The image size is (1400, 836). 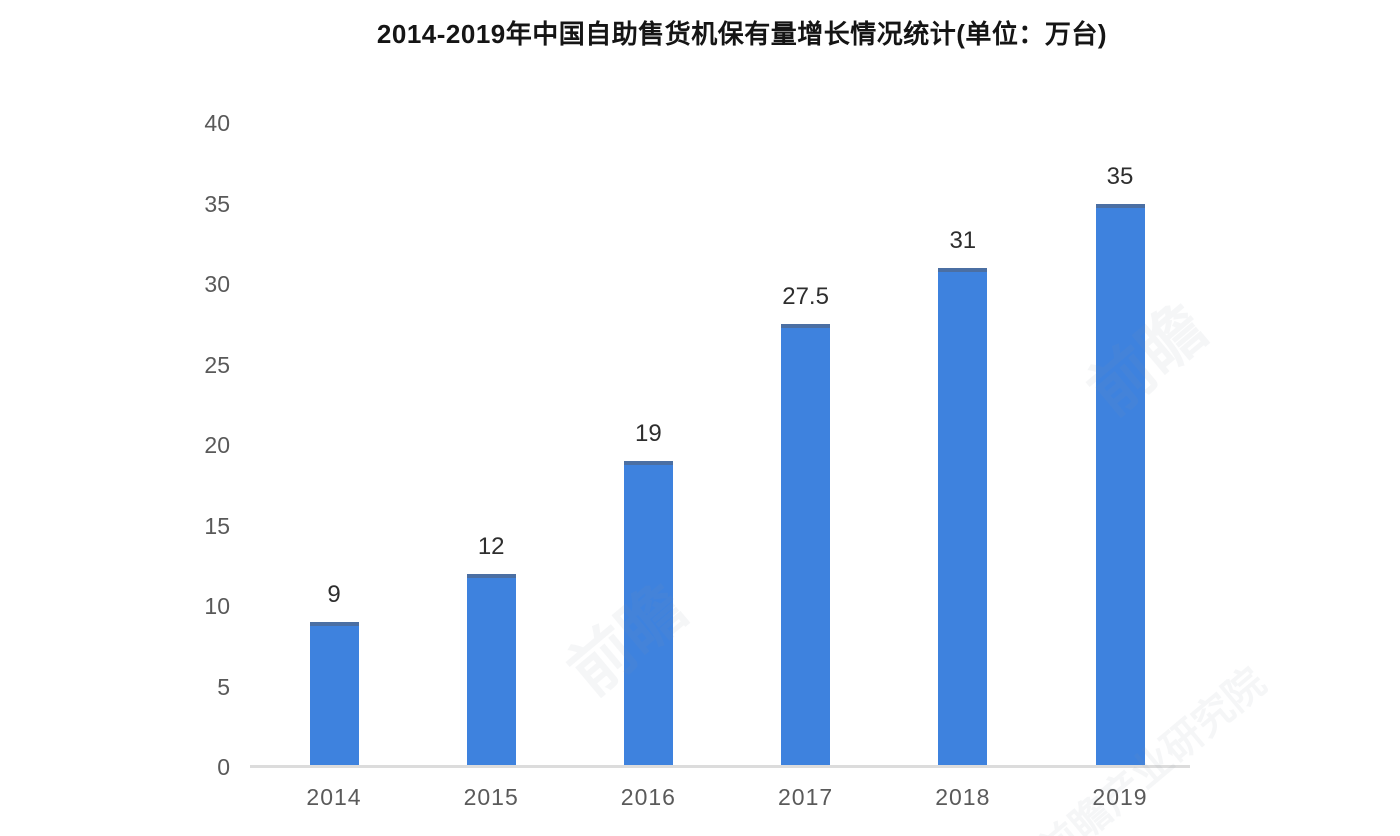 What do you see at coordinates (648, 797) in the screenshot?
I see `x-tick-label: 2016` at bounding box center [648, 797].